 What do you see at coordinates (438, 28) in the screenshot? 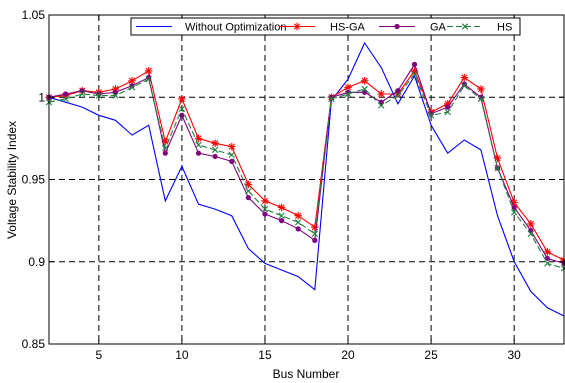
I see `legend-label: GA` at bounding box center [438, 28].